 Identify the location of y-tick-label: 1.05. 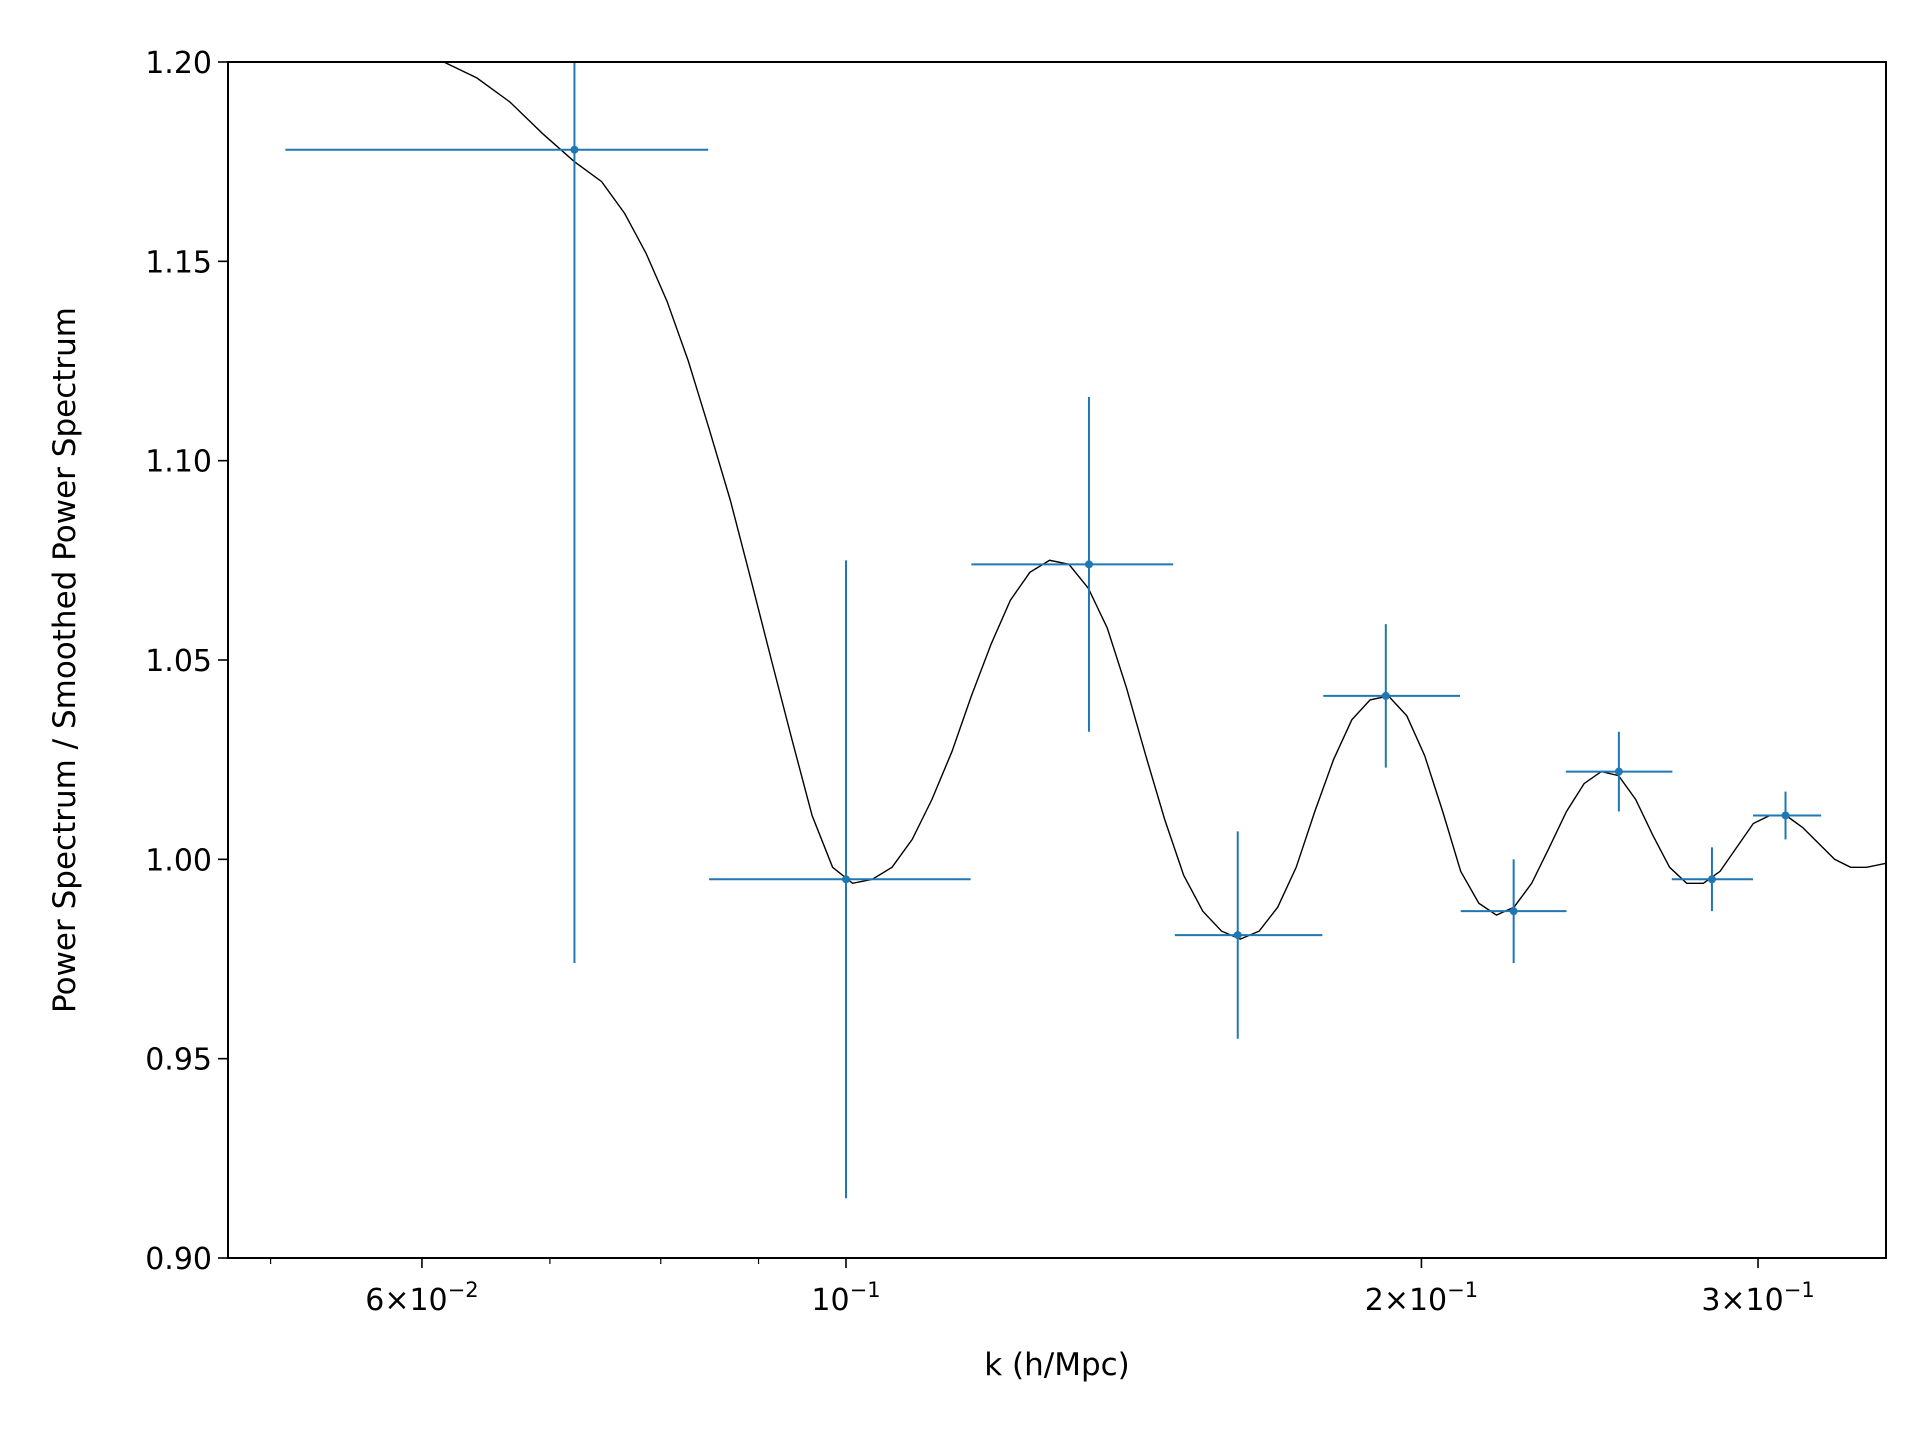
(178, 661).